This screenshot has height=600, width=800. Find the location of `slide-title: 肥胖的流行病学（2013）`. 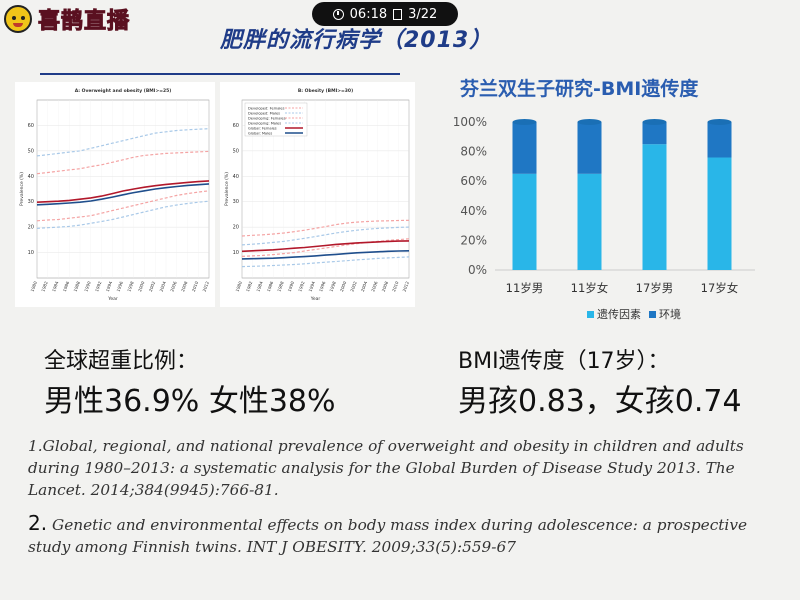

slide-title: 肥胖的流行病学（2013） is located at coordinates (356, 40).